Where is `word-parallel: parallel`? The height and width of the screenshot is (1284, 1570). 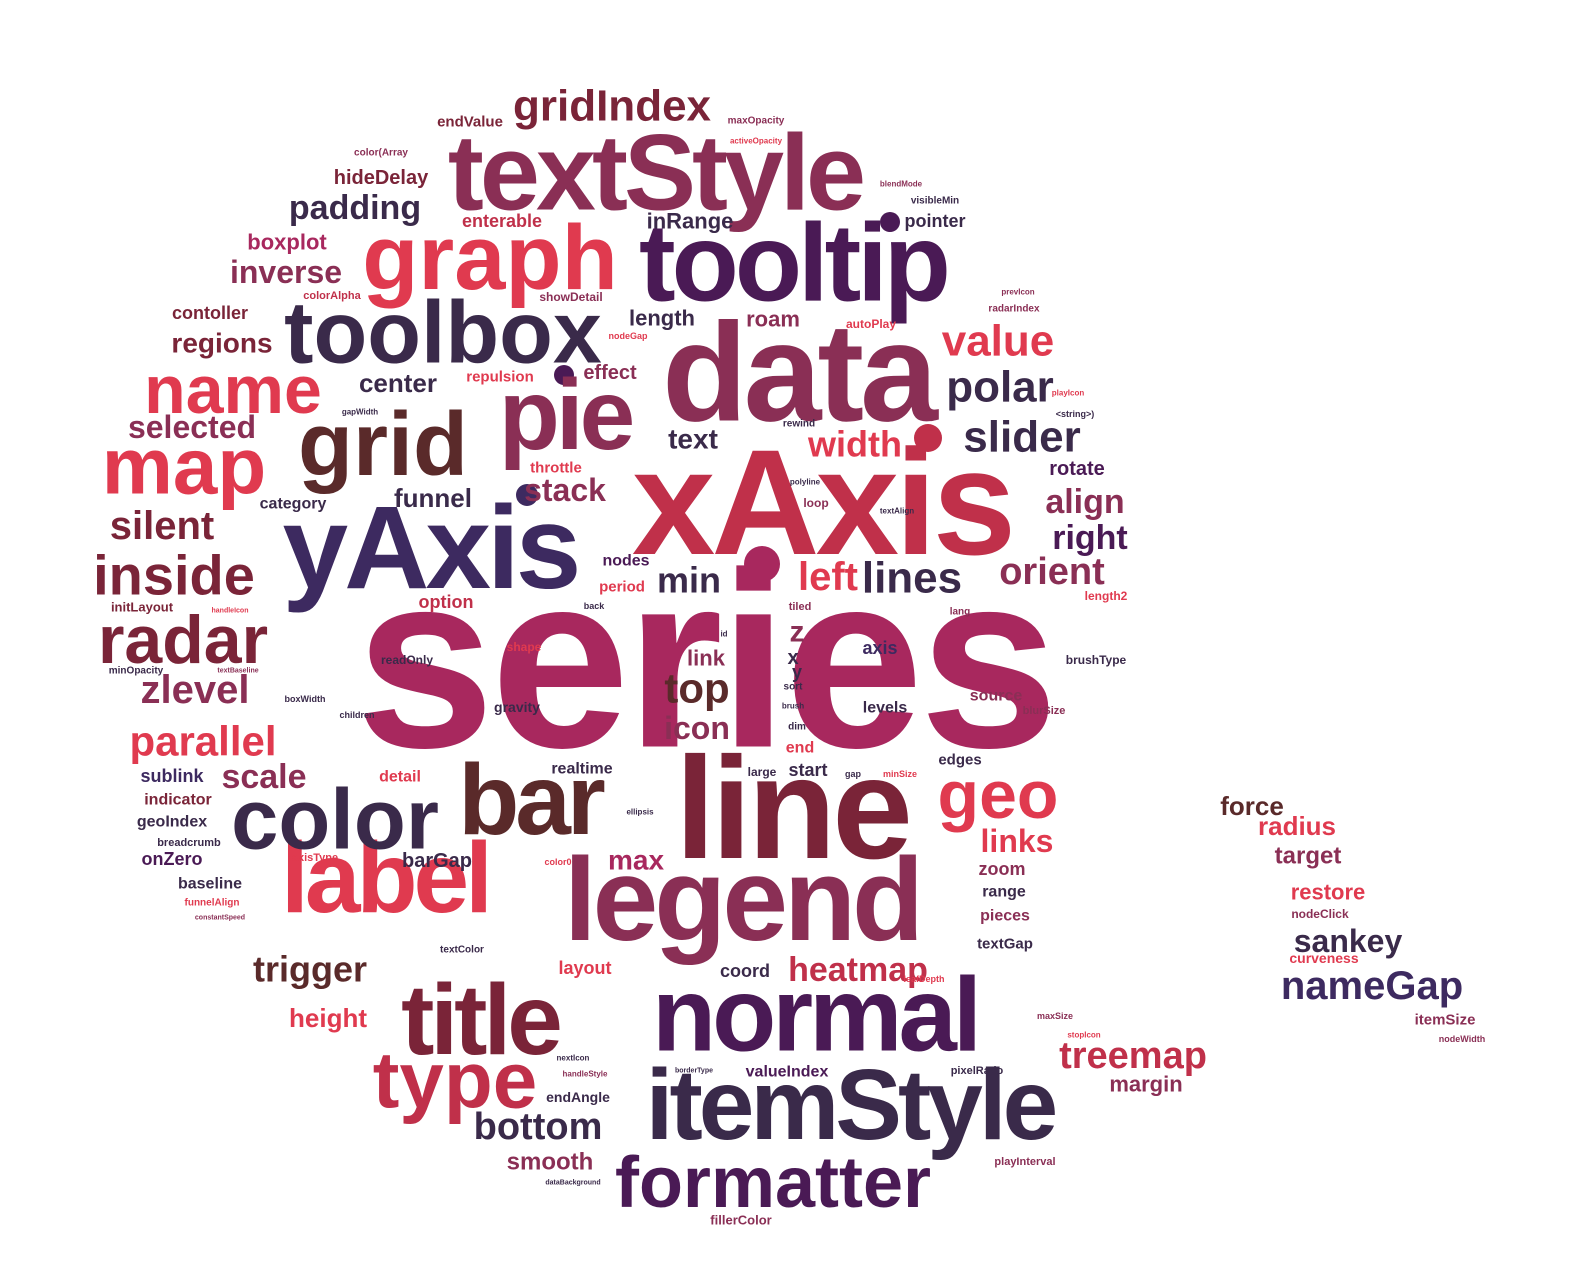
word-parallel: parallel is located at coordinates (202, 741).